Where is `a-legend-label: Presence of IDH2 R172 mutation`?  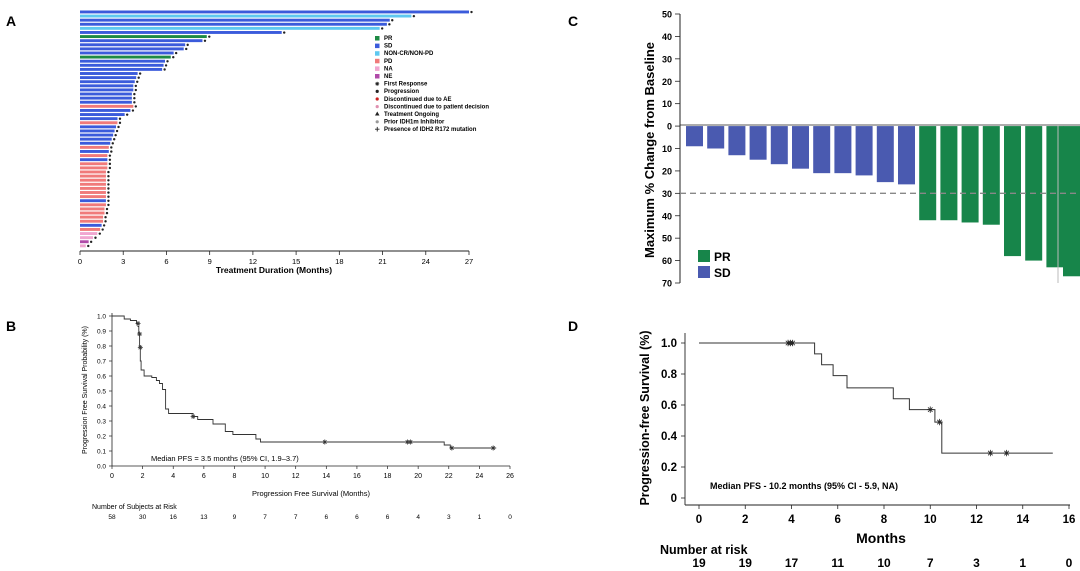 a-legend-label: Presence of IDH2 R172 mutation is located at coordinates (430, 130).